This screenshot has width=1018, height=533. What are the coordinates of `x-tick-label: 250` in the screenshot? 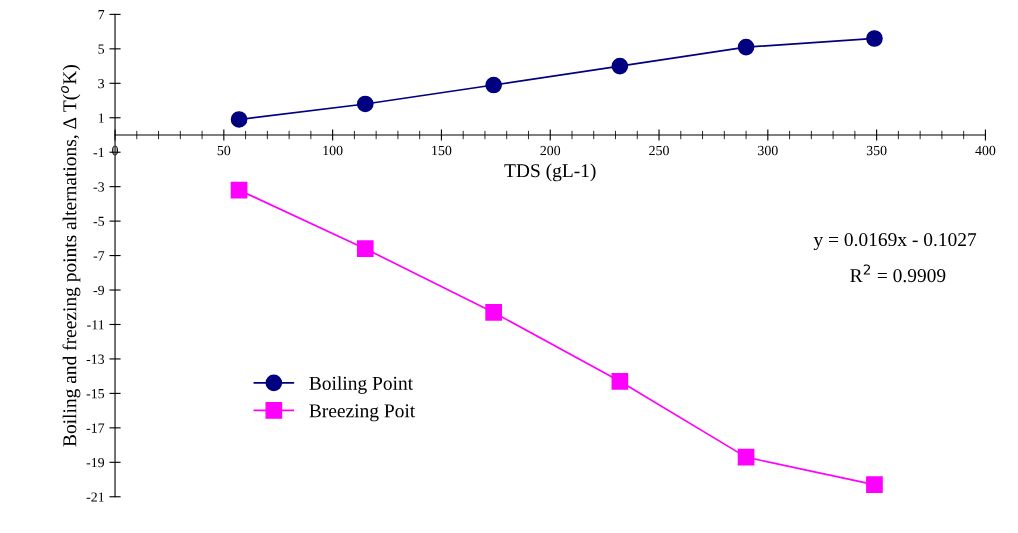 It's located at (659, 150).